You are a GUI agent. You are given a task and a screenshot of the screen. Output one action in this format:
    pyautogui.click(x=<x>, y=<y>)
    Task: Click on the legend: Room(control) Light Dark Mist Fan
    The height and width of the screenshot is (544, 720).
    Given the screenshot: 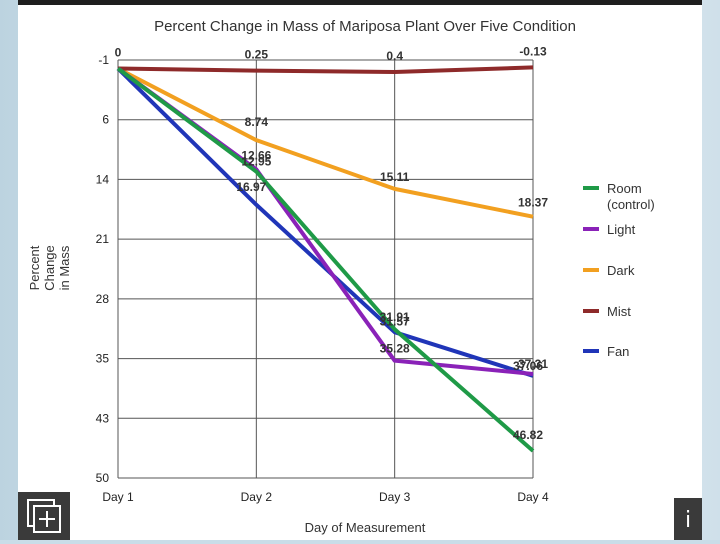 What is the action you would take?
    pyautogui.click(x=619, y=270)
    